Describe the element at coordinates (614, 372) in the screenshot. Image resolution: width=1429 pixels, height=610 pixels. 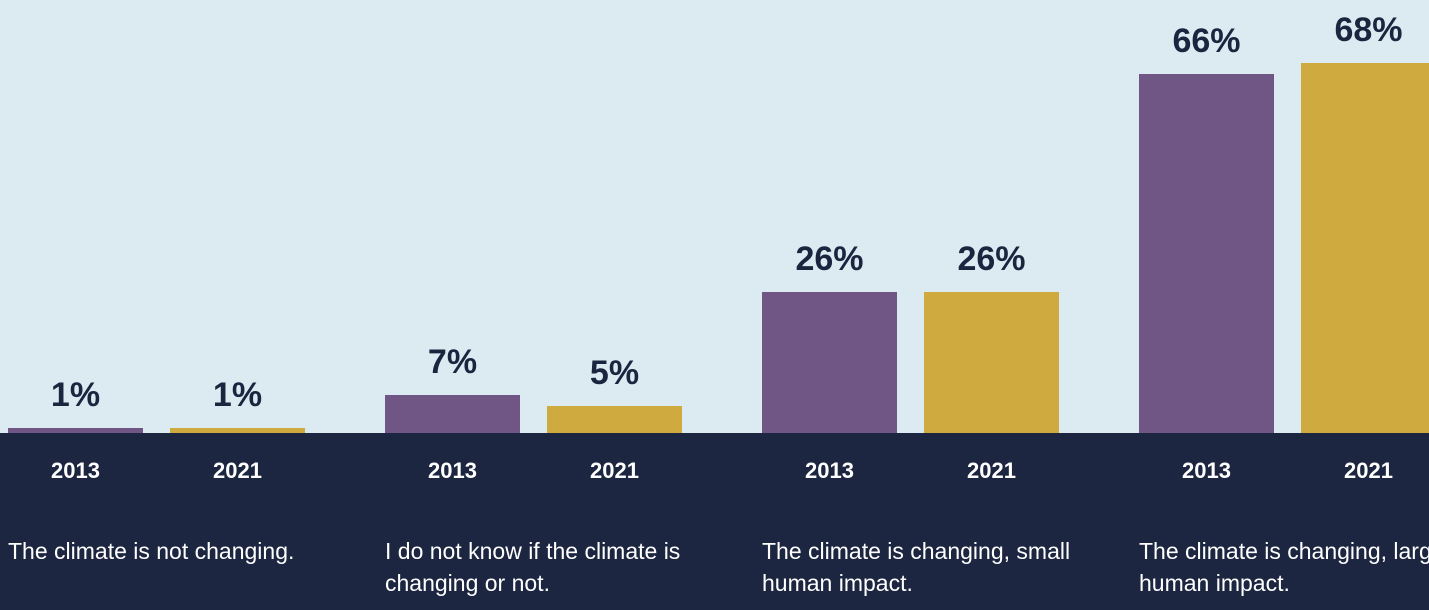
I see `value-label: 5%` at that location.